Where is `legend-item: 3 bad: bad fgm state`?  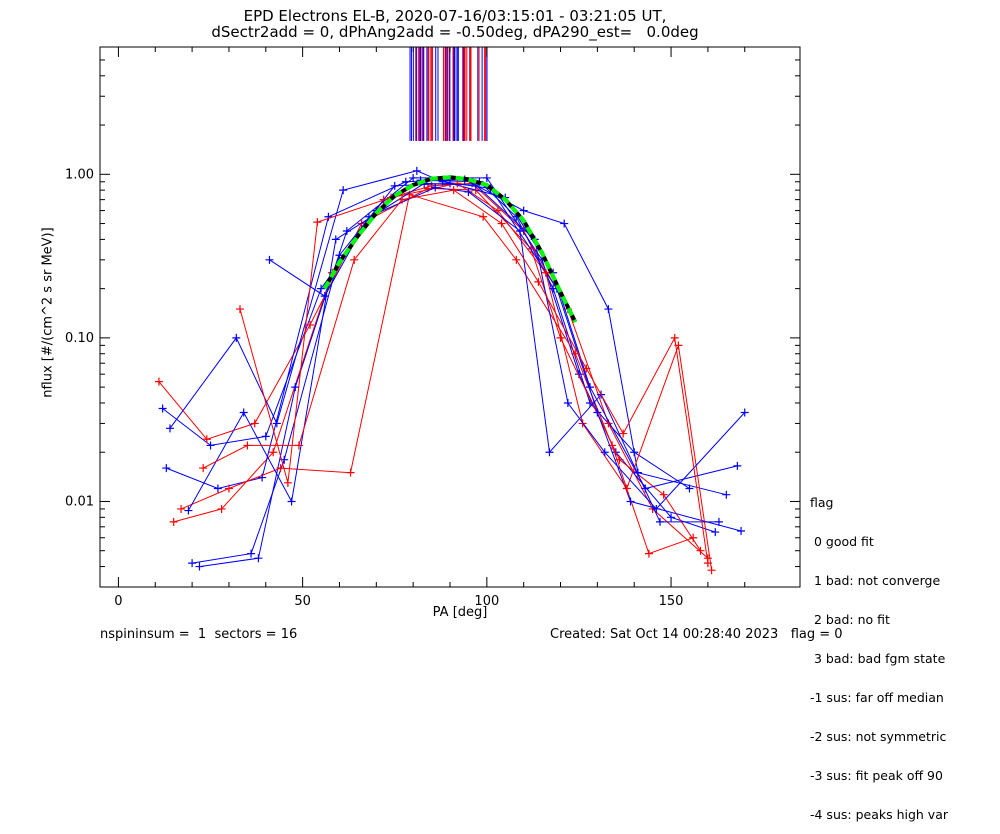
legend-item: 3 bad: bad fgm state is located at coordinates (878, 658).